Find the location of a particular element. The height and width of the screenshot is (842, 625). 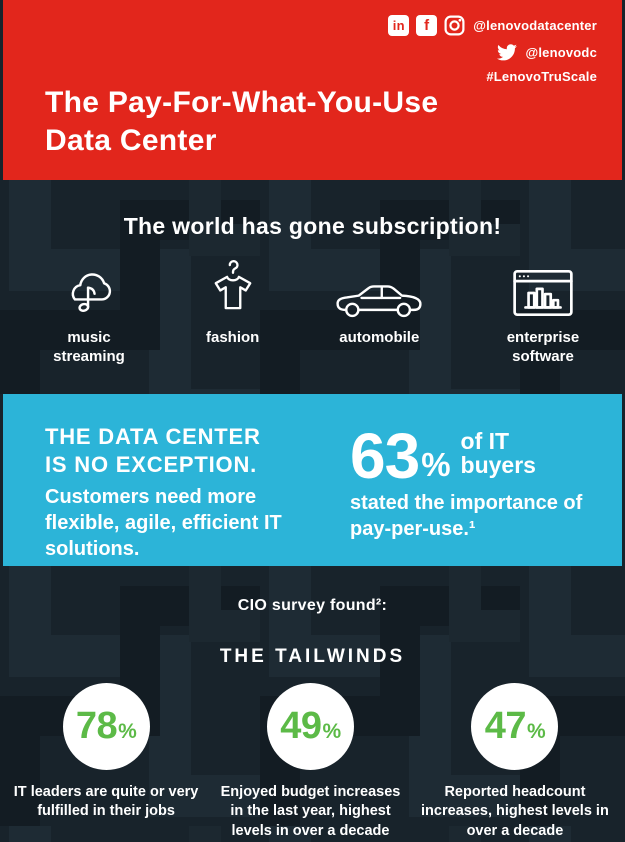

social-row-twitter: @lenovodc is located at coordinates (547, 52).